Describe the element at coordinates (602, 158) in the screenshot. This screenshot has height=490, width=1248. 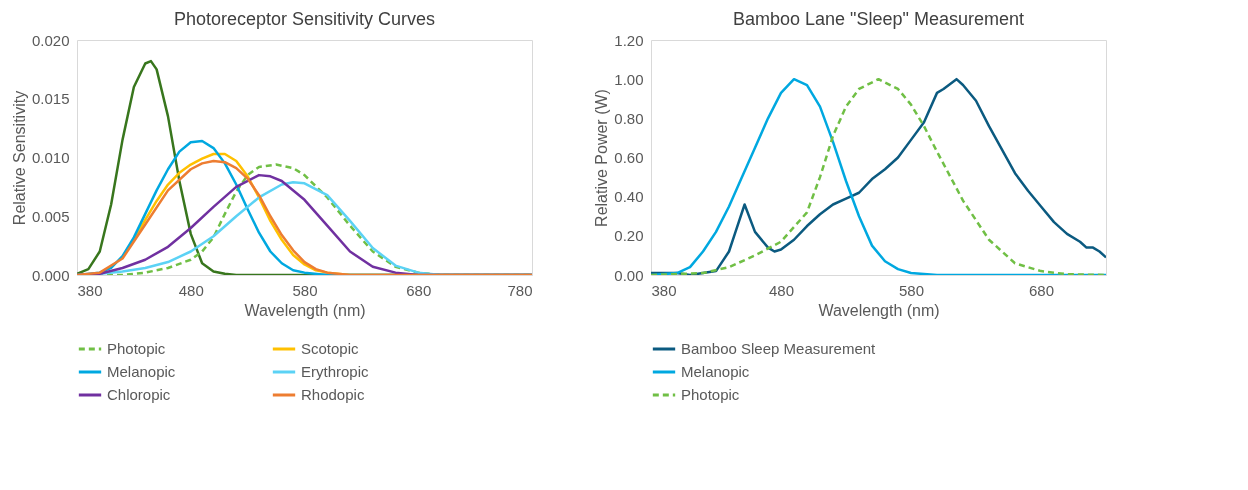
I see `y-axis-title: Relative Power (W)` at that location.